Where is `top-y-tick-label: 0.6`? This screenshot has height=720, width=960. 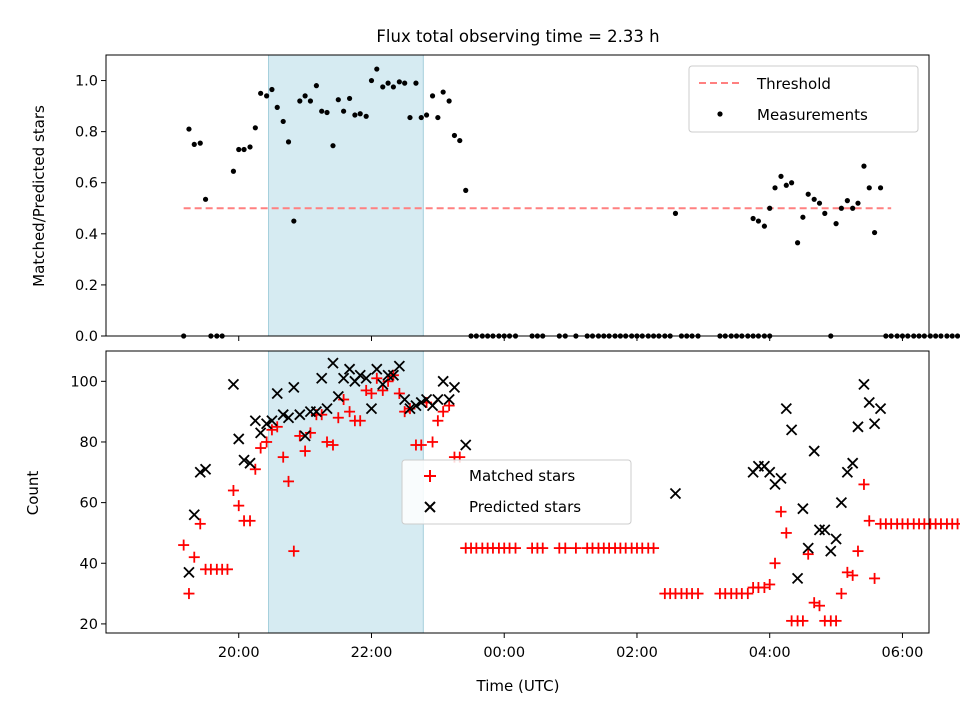 top-y-tick-label: 0.6 is located at coordinates (86, 184).